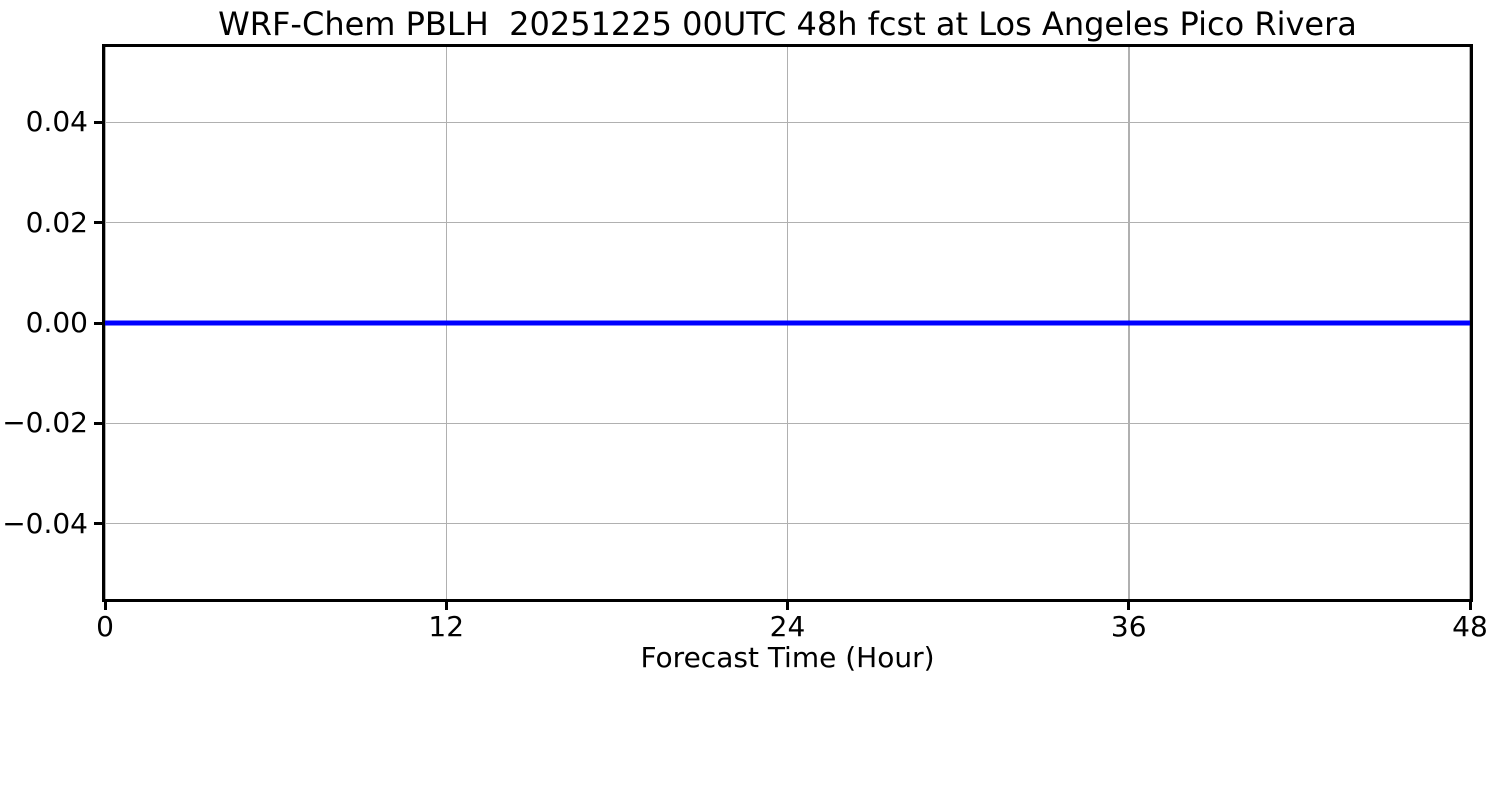 The height and width of the screenshot is (800, 1500). Describe the element at coordinates (45, 523) in the screenshot. I see `y-tick-label: −0.04` at that location.